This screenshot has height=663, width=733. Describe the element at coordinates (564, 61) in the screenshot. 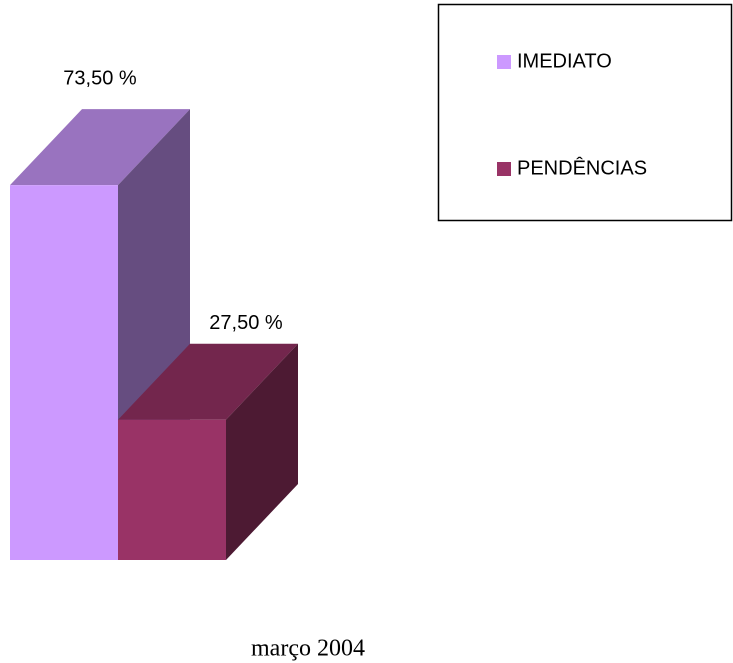

I see `legend-label: IMEDIATO` at that location.